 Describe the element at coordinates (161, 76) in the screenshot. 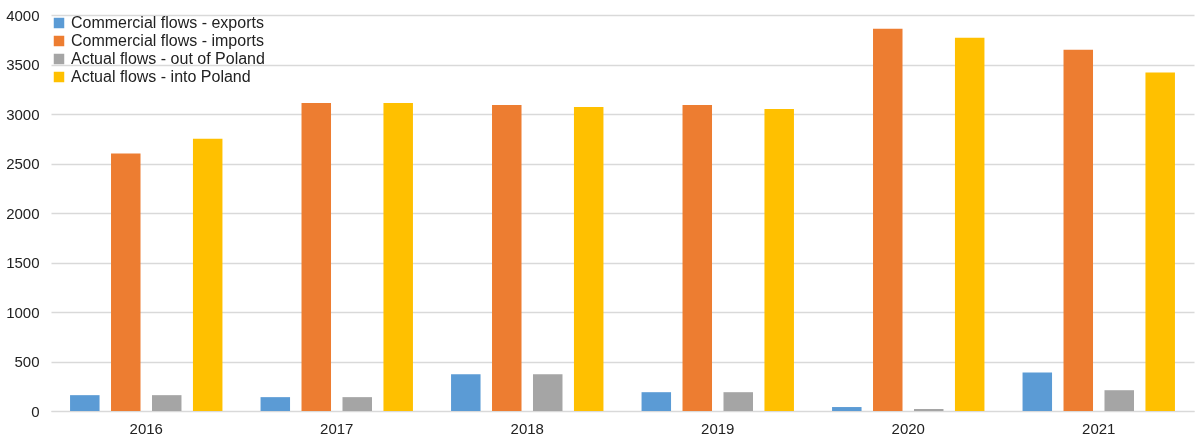

I see `legend-label: Actual flows - into Poland` at that location.